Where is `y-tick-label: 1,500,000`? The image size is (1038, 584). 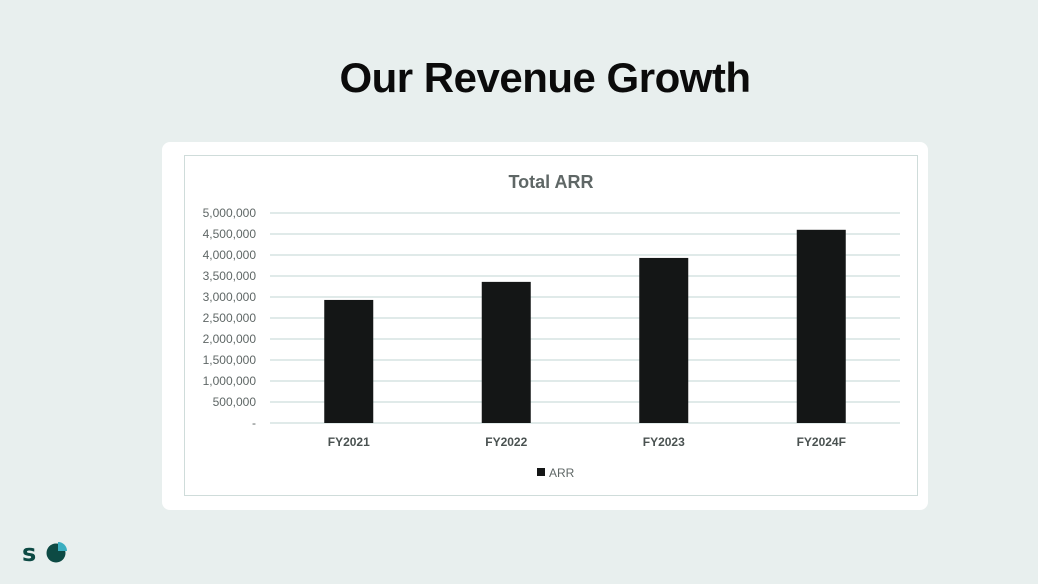
y-tick-label: 1,500,000 is located at coordinates (230, 360).